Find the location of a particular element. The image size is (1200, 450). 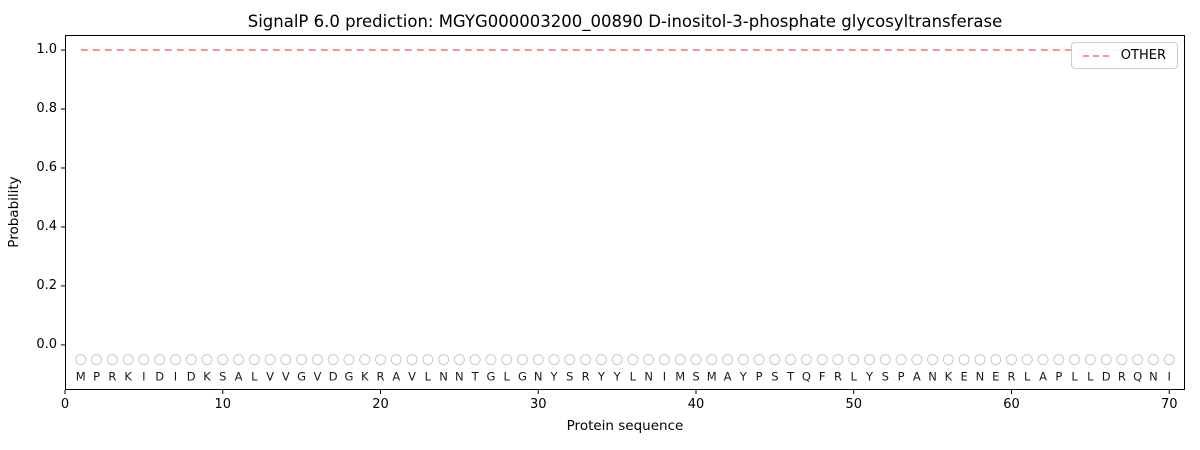

x-tick-label: 60 is located at coordinates (1011, 404).